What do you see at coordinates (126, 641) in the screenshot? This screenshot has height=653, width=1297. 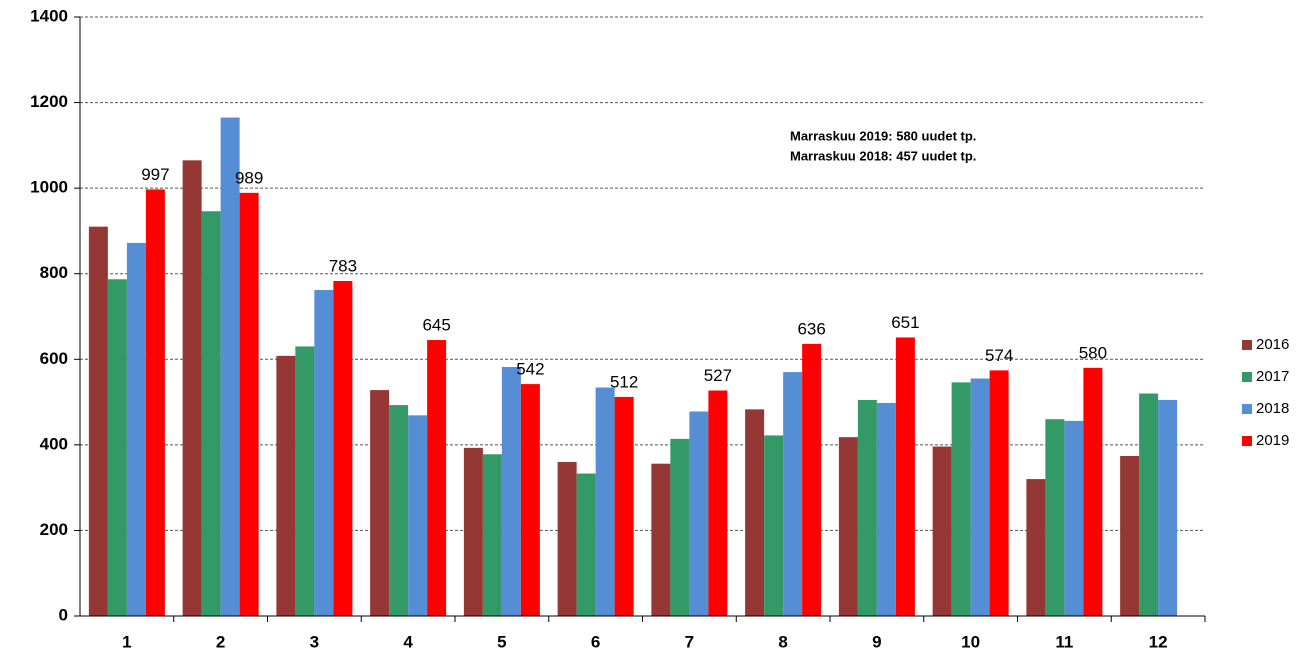 I see `x-tick-label: 1` at bounding box center [126, 641].